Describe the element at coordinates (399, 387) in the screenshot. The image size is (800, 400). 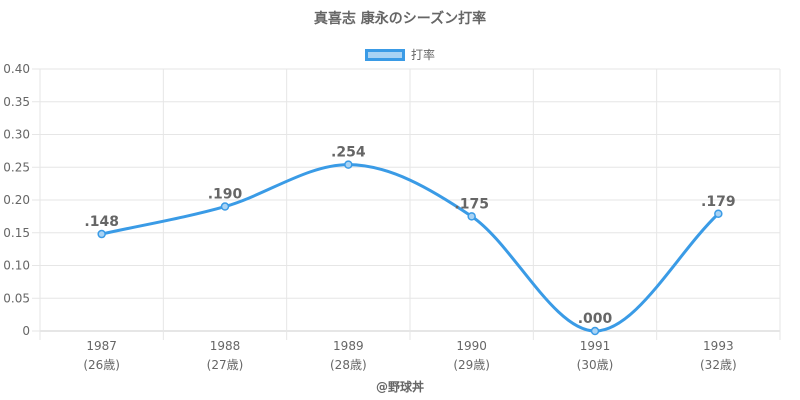
I see `credit-text: @野球丼` at that location.